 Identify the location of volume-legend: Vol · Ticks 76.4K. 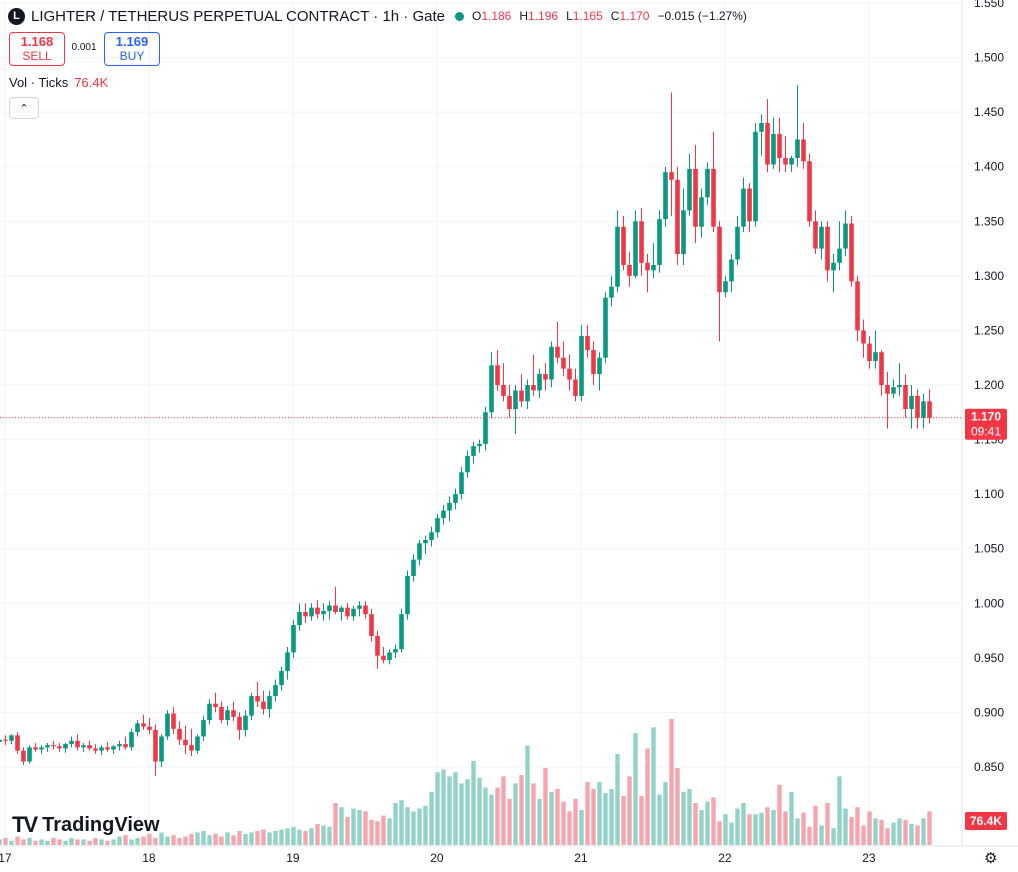
(58, 82).